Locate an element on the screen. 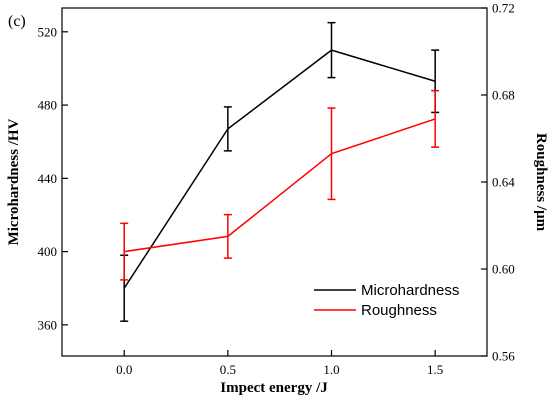 This screenshot has width=550, height=405. right-y-tick-label: 0.68 is located at coordinates (503, 95).